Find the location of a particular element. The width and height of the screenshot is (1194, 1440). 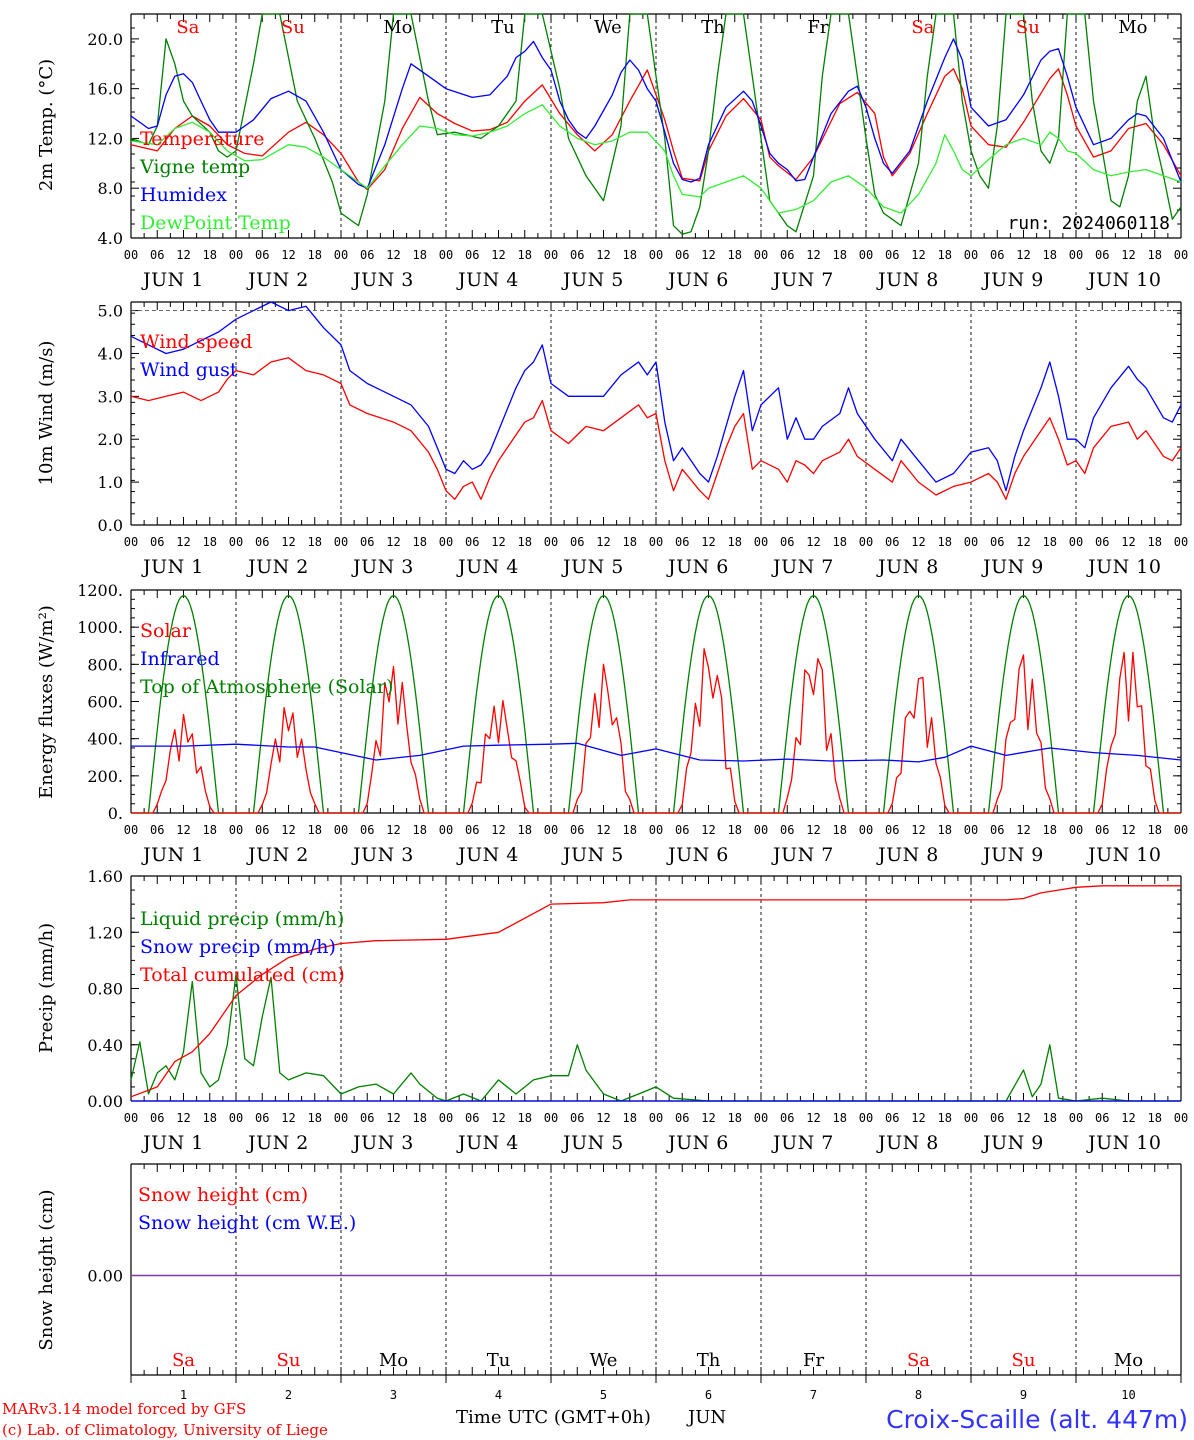

series-humidex-line is located at coordinates (656, 113).